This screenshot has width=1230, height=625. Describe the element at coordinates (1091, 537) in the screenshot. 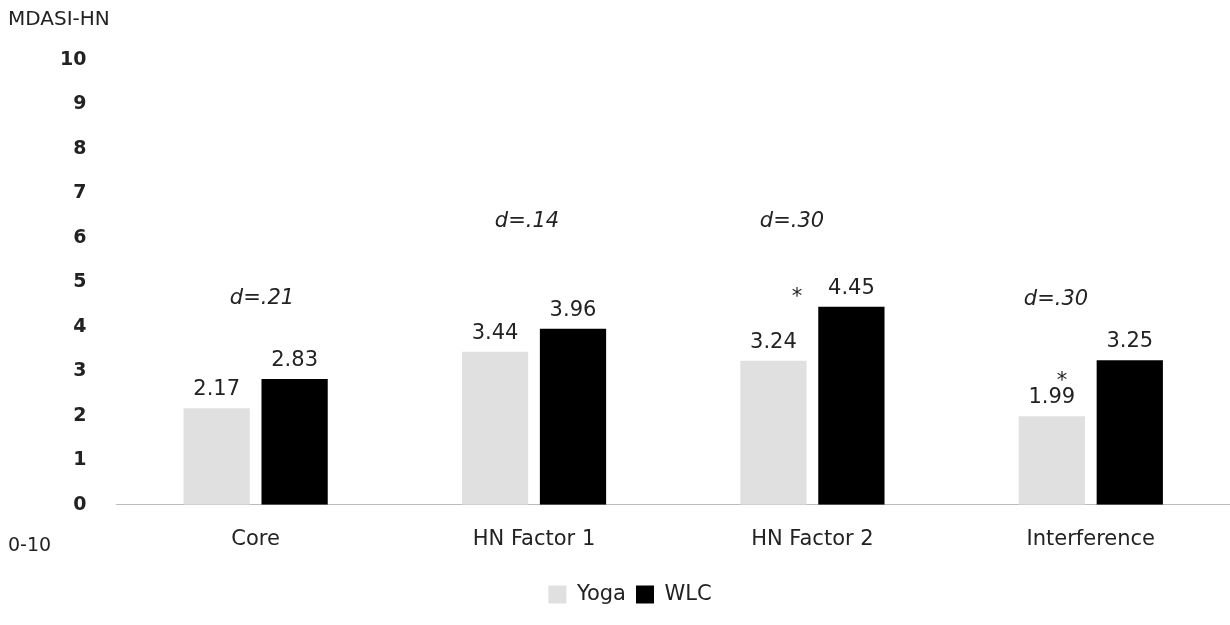

I see `x-tick-label: Interference` at that location.